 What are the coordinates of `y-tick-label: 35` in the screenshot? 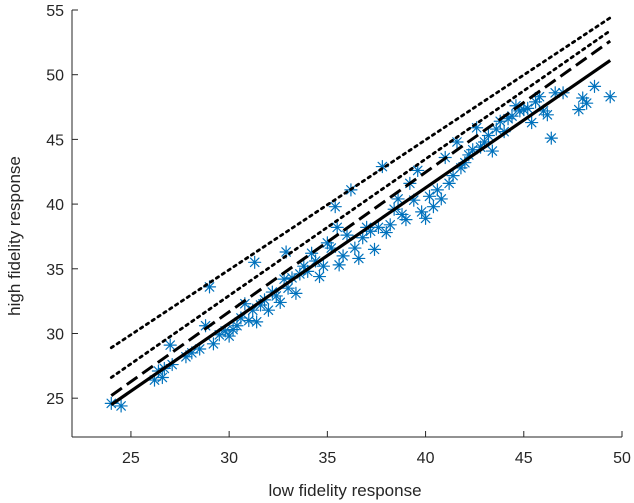 It's located at (55, 270).